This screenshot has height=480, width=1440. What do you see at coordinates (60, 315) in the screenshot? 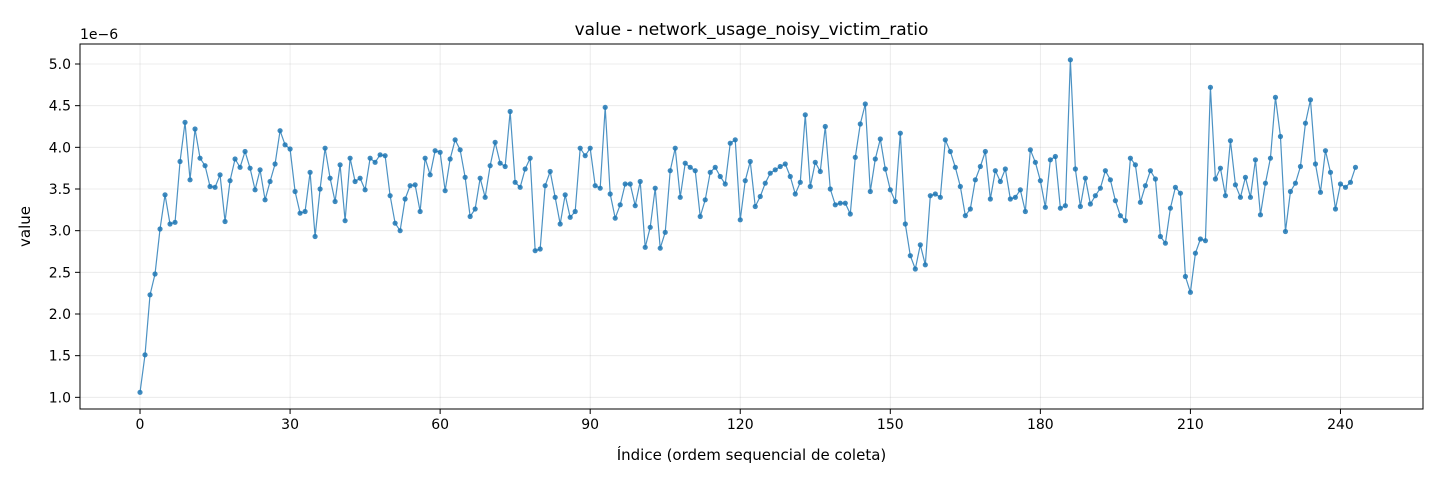
I see `y-tick-label: 2.0` at bounding box center [60, 315].